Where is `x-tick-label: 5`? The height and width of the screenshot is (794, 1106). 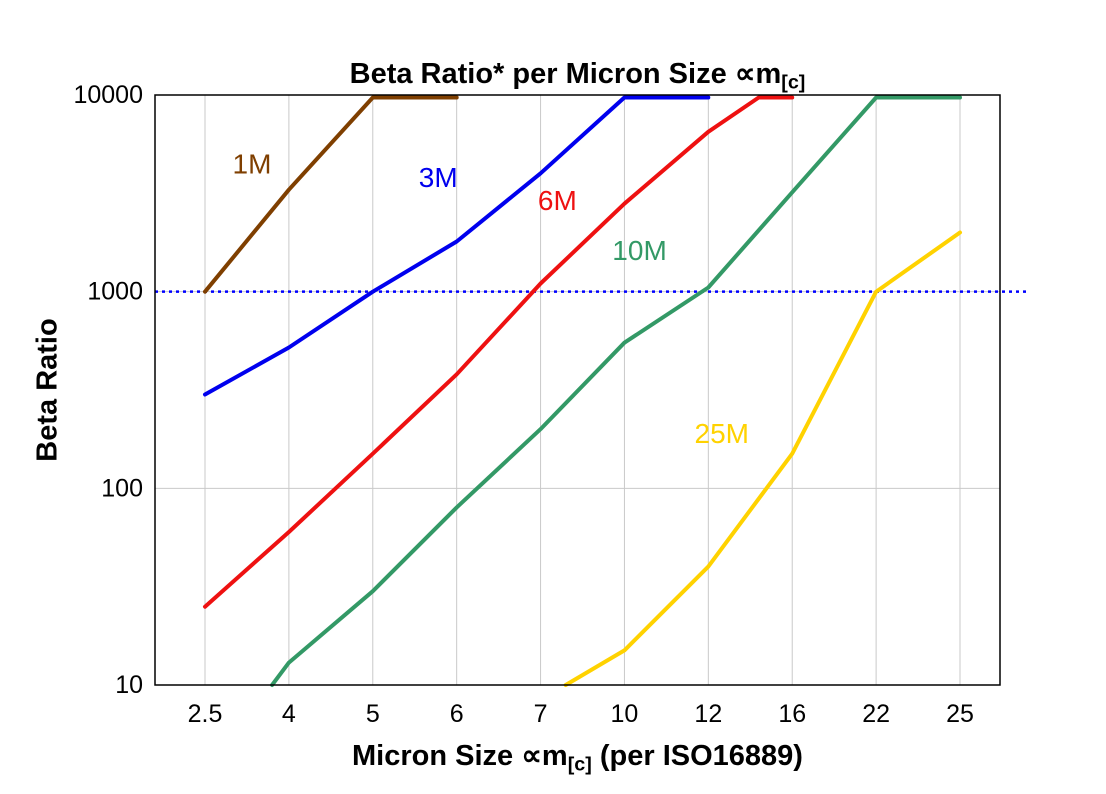 x-tick-label: 5 is located at coordinates (373, 714).